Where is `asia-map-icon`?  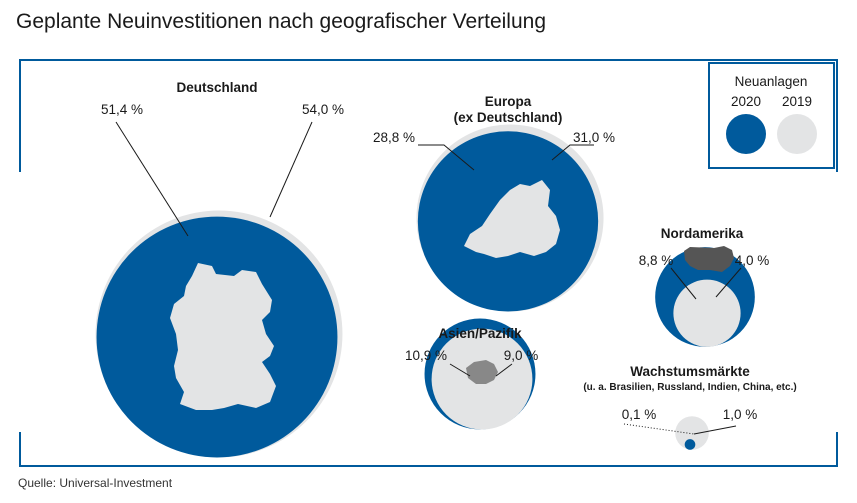
asia-map-icon is located at coordinates (482, 372).